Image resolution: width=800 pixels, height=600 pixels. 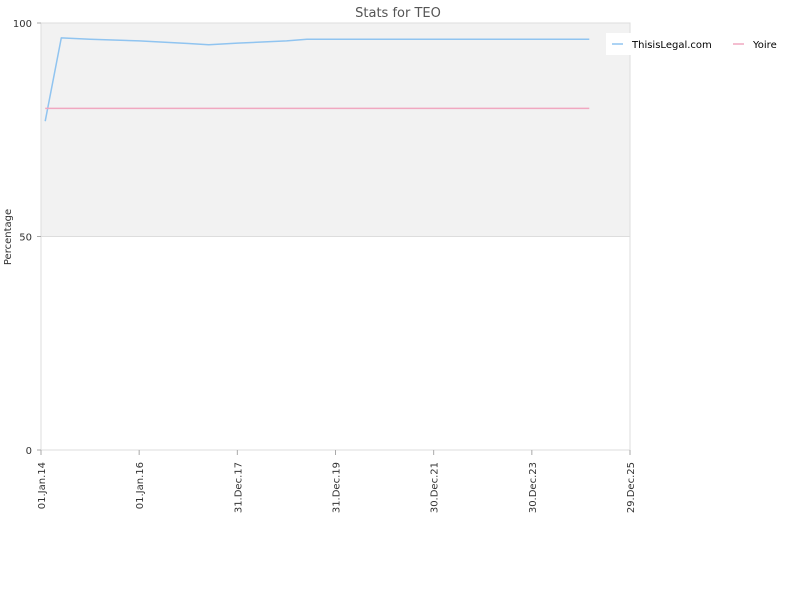 What do you see at coordinates (764, 45) in the screenshot?
I see `legend-label: Yoire` at bounding box center [764, 45].